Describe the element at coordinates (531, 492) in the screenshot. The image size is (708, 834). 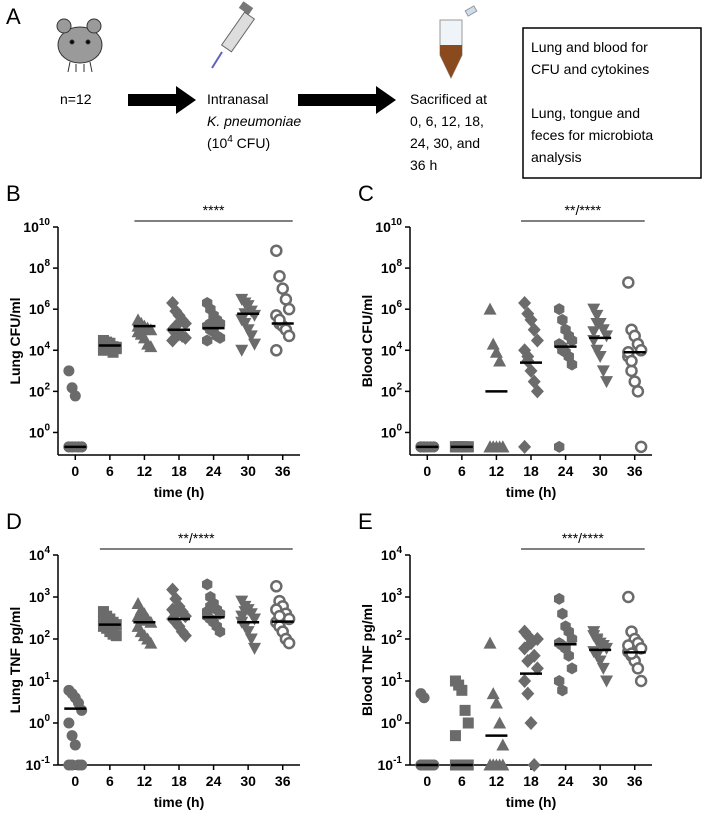
I see `x-axis-label: time (h)` at that location.